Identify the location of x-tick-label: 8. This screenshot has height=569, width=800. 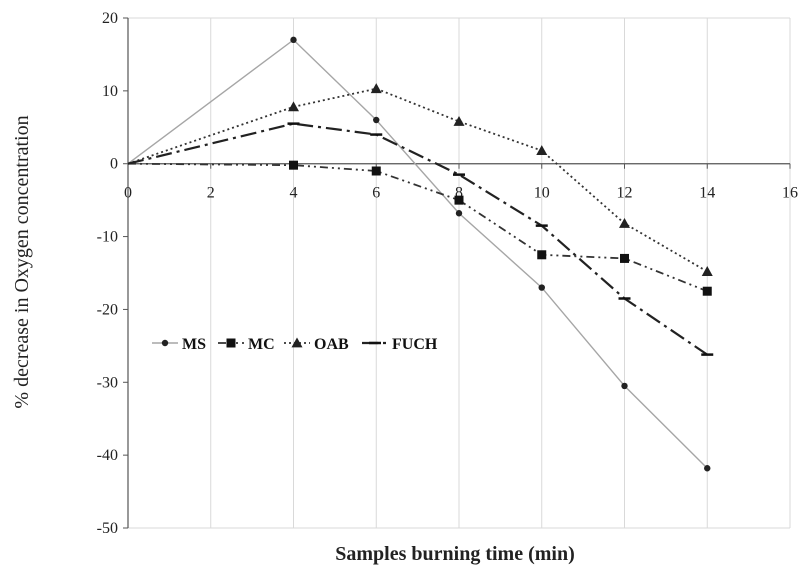
(459, 193).